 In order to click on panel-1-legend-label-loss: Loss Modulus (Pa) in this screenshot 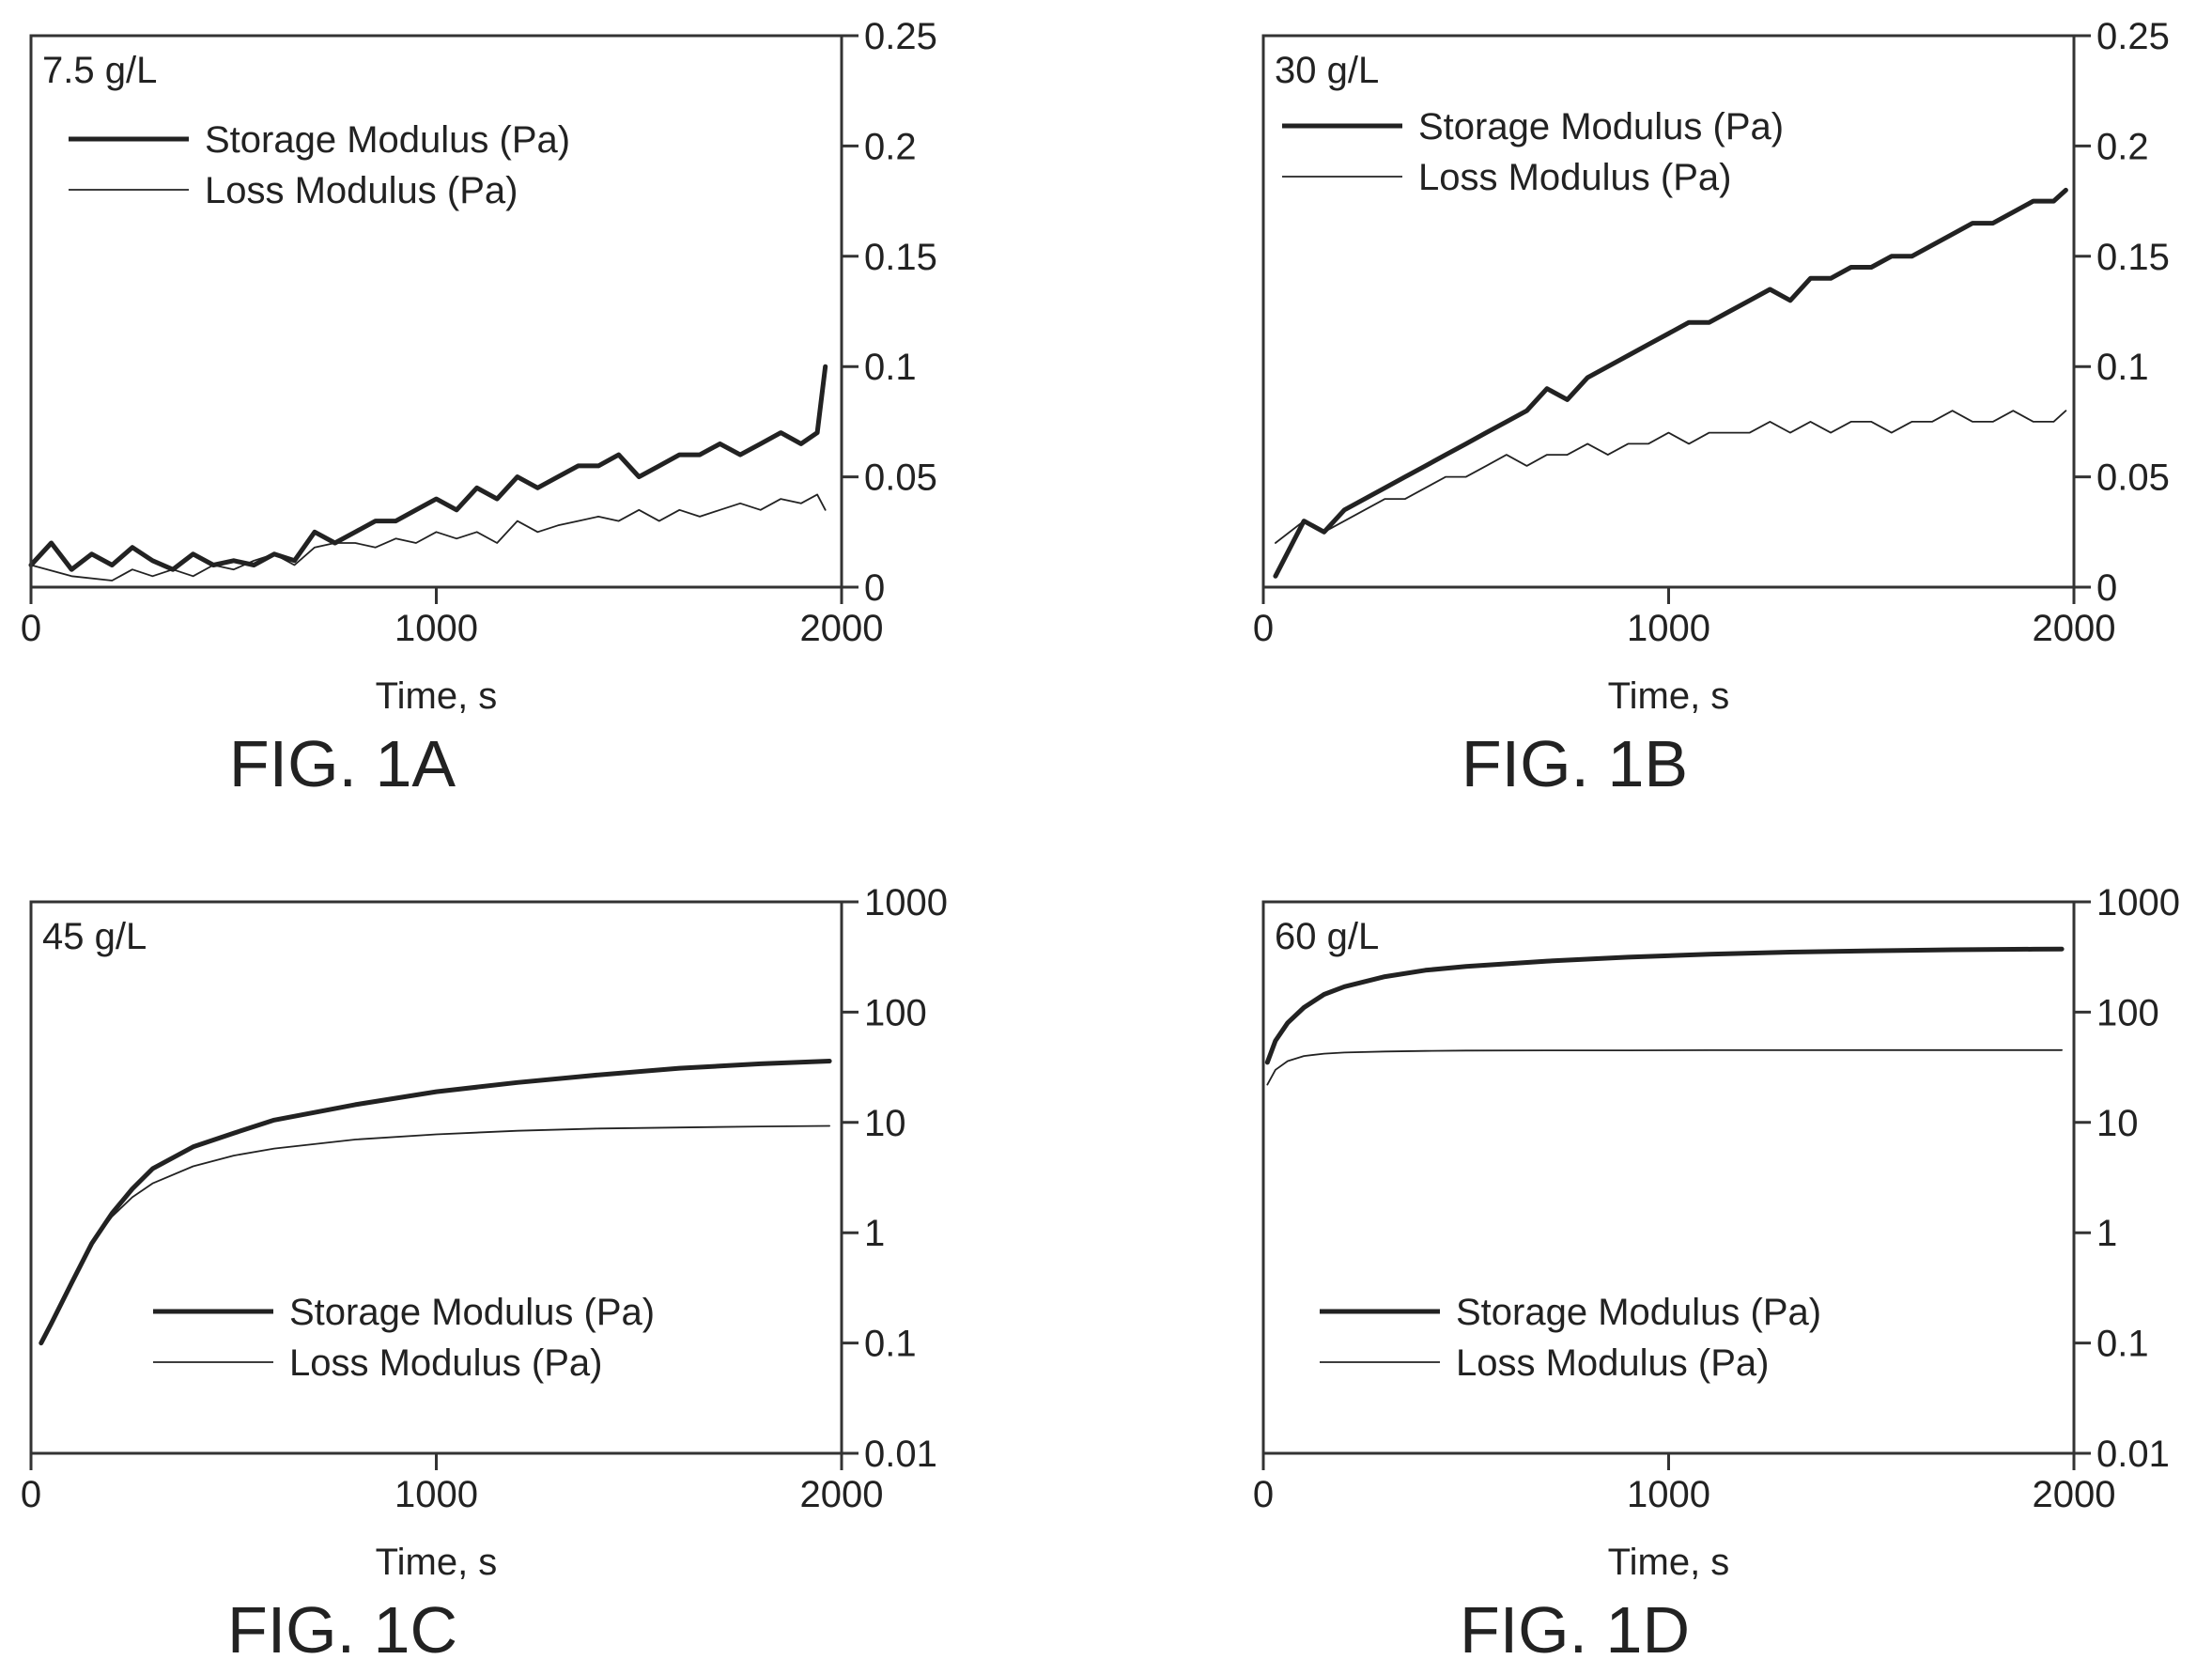, I will do `click(361, 190)`.